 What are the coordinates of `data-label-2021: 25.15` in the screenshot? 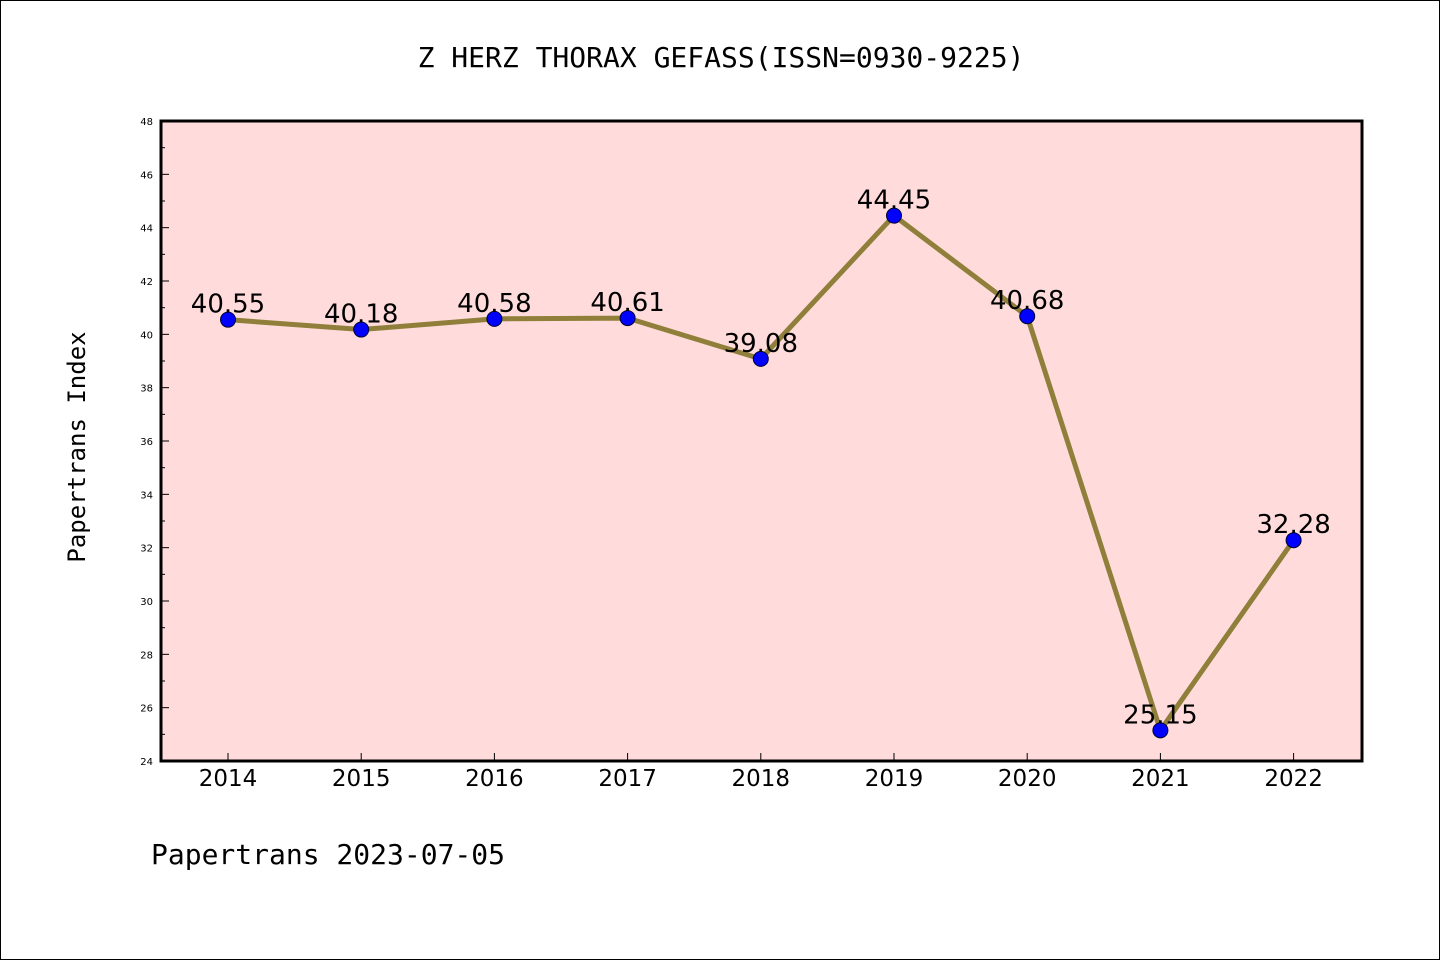 It's located at (1160, 715).